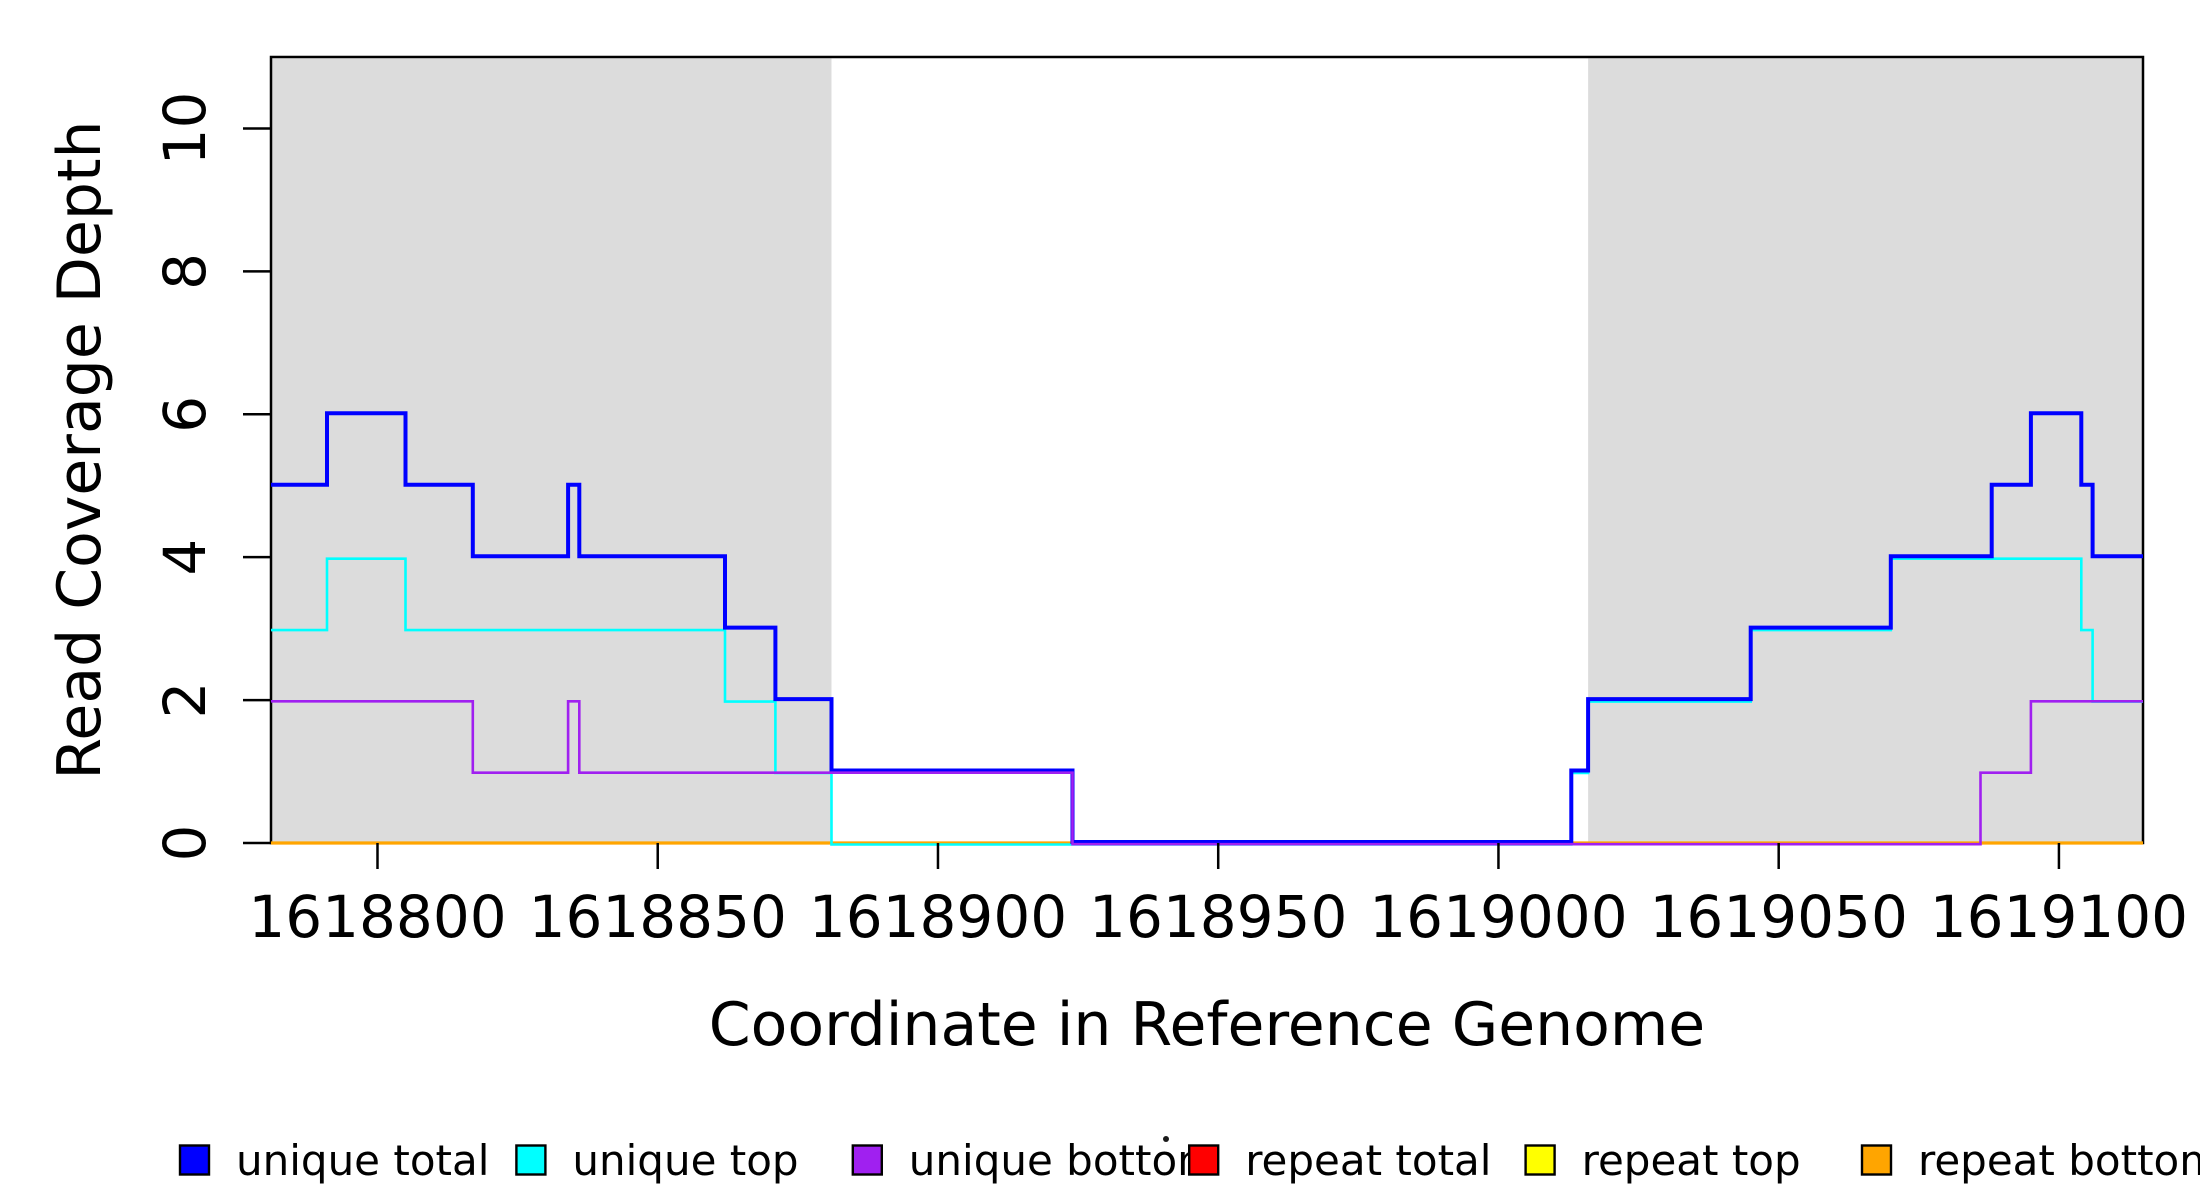 The height and width of the screenshot is (1200, 2200). Describe the element at coordinates (1063, 1160) in the screenshot. I see `legend-label: unique bottom` at that location.